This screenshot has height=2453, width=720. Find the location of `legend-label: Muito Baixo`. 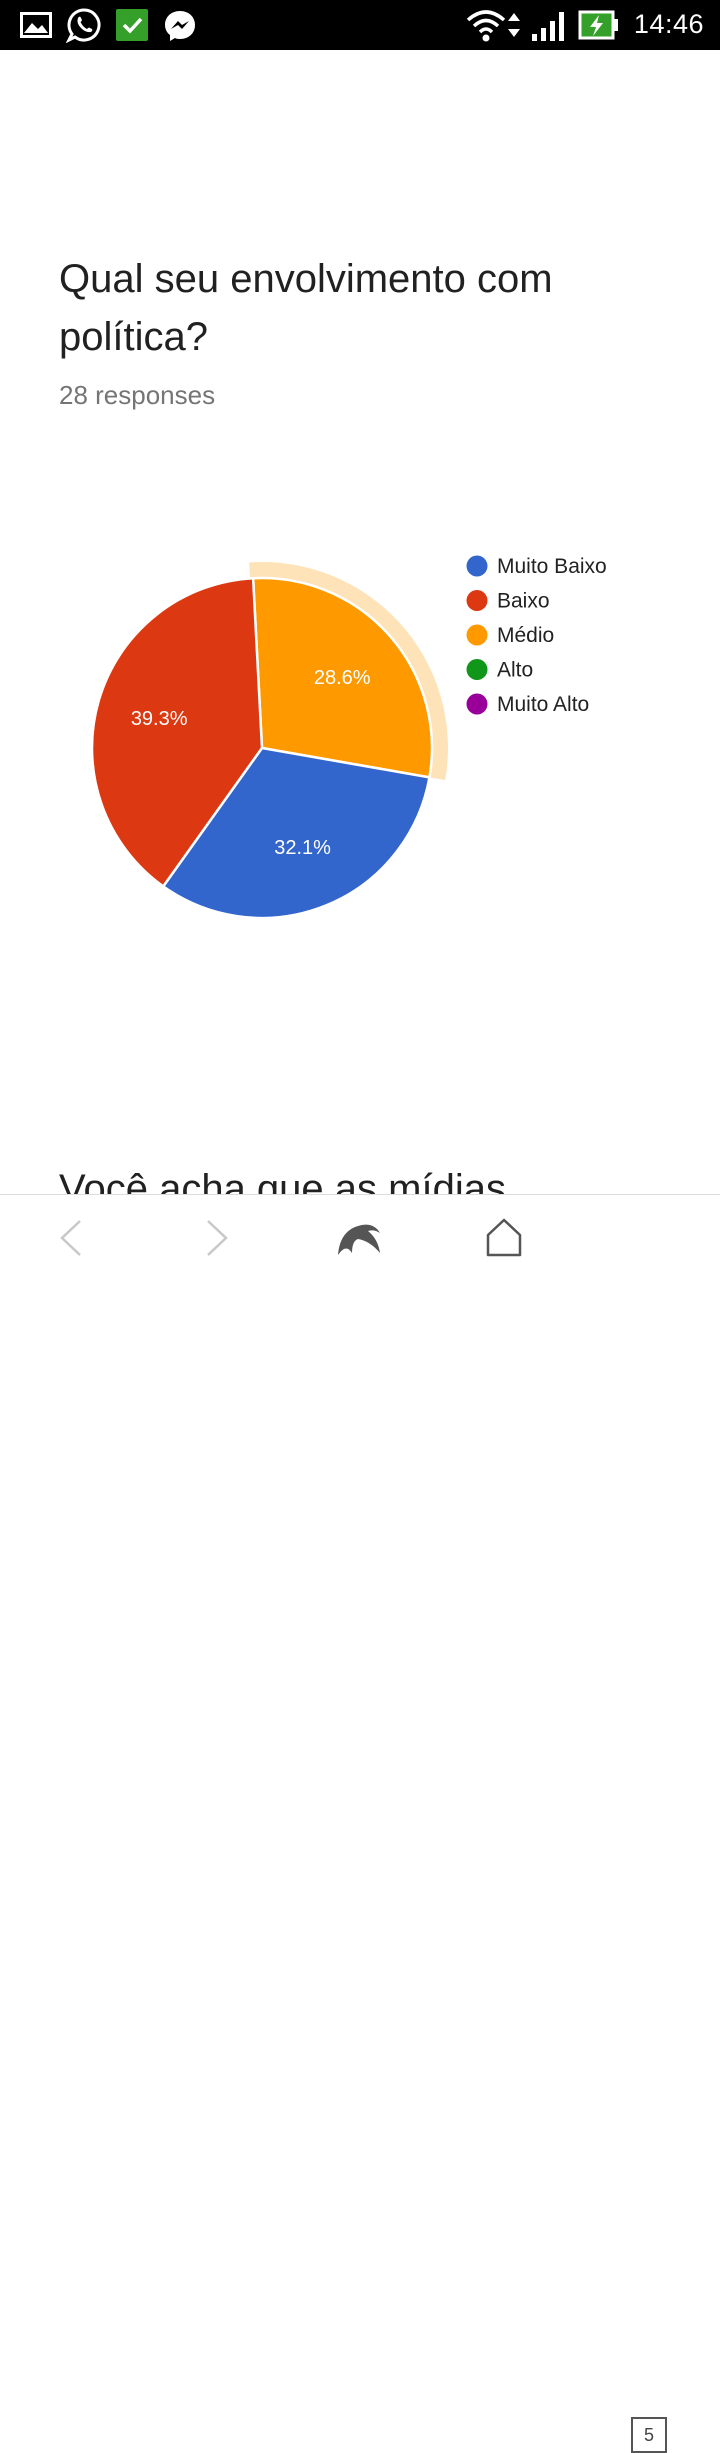

legend-label: Muito Baixo is located at coordinates (552, 566).